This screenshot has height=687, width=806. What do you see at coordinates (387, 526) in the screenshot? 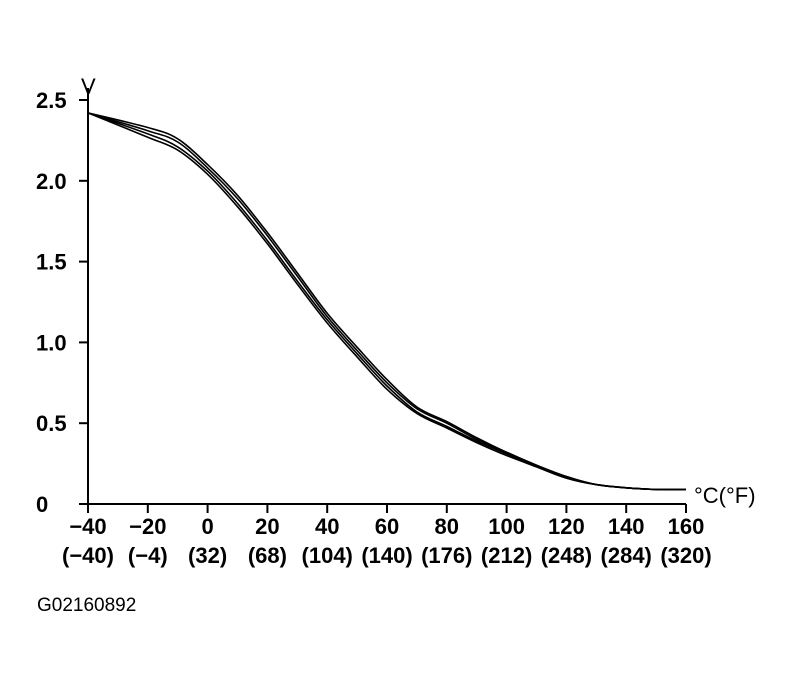
I see `x-tick-label: 60` at bounding box center [387, 526].